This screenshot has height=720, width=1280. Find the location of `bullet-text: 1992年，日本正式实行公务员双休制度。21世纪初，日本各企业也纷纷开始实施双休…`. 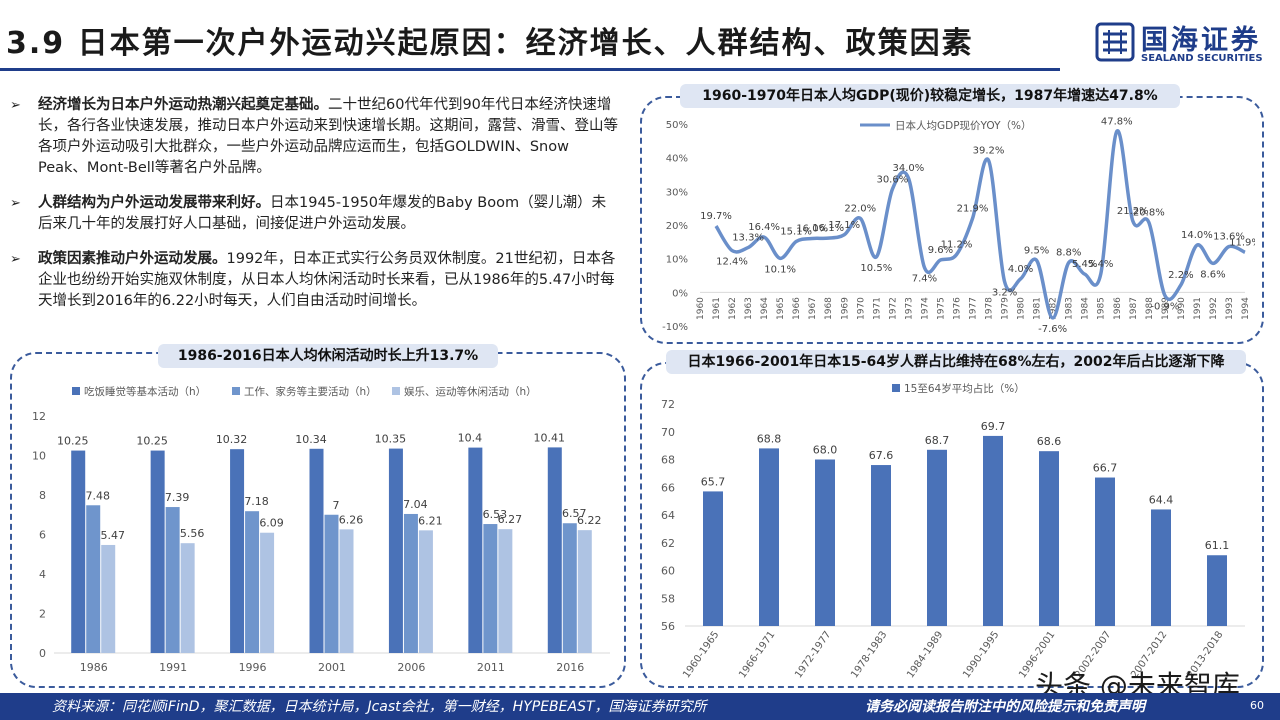

bullet-text: 1992年，日本正式实行公务员双休制度。21世纪初，日本各企业也纷纷开始实施双休… is located at coordinates (327, 280).